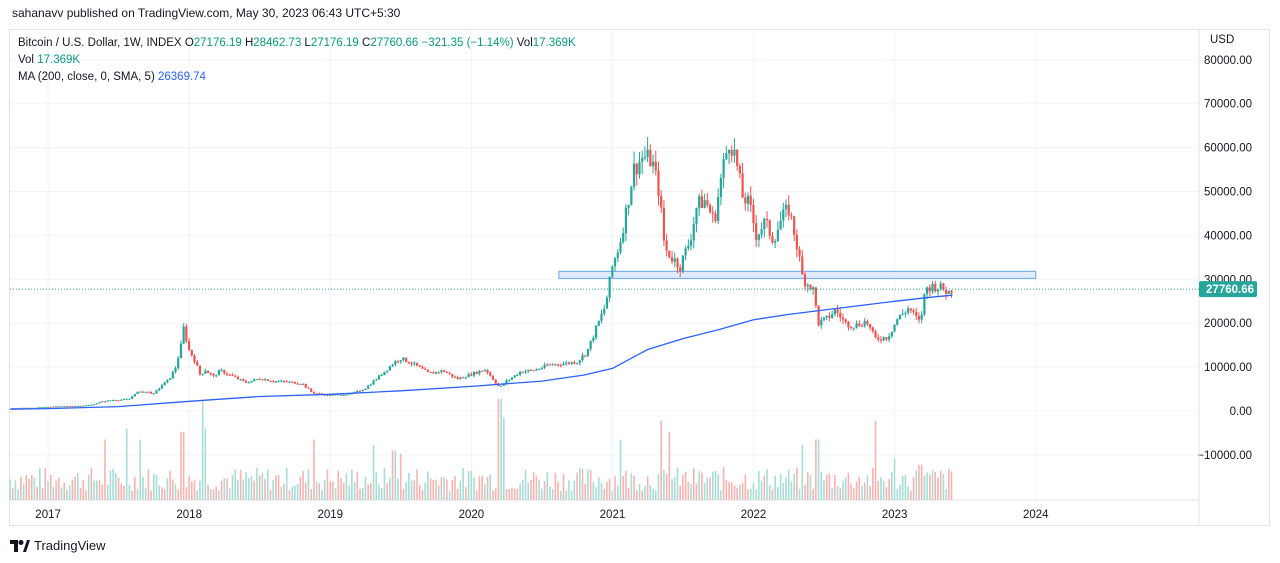  What do you see at coordinates (217, 43) in the screenshot?
I see `legend-open: 27176.19` at bounding box center [217, 43].